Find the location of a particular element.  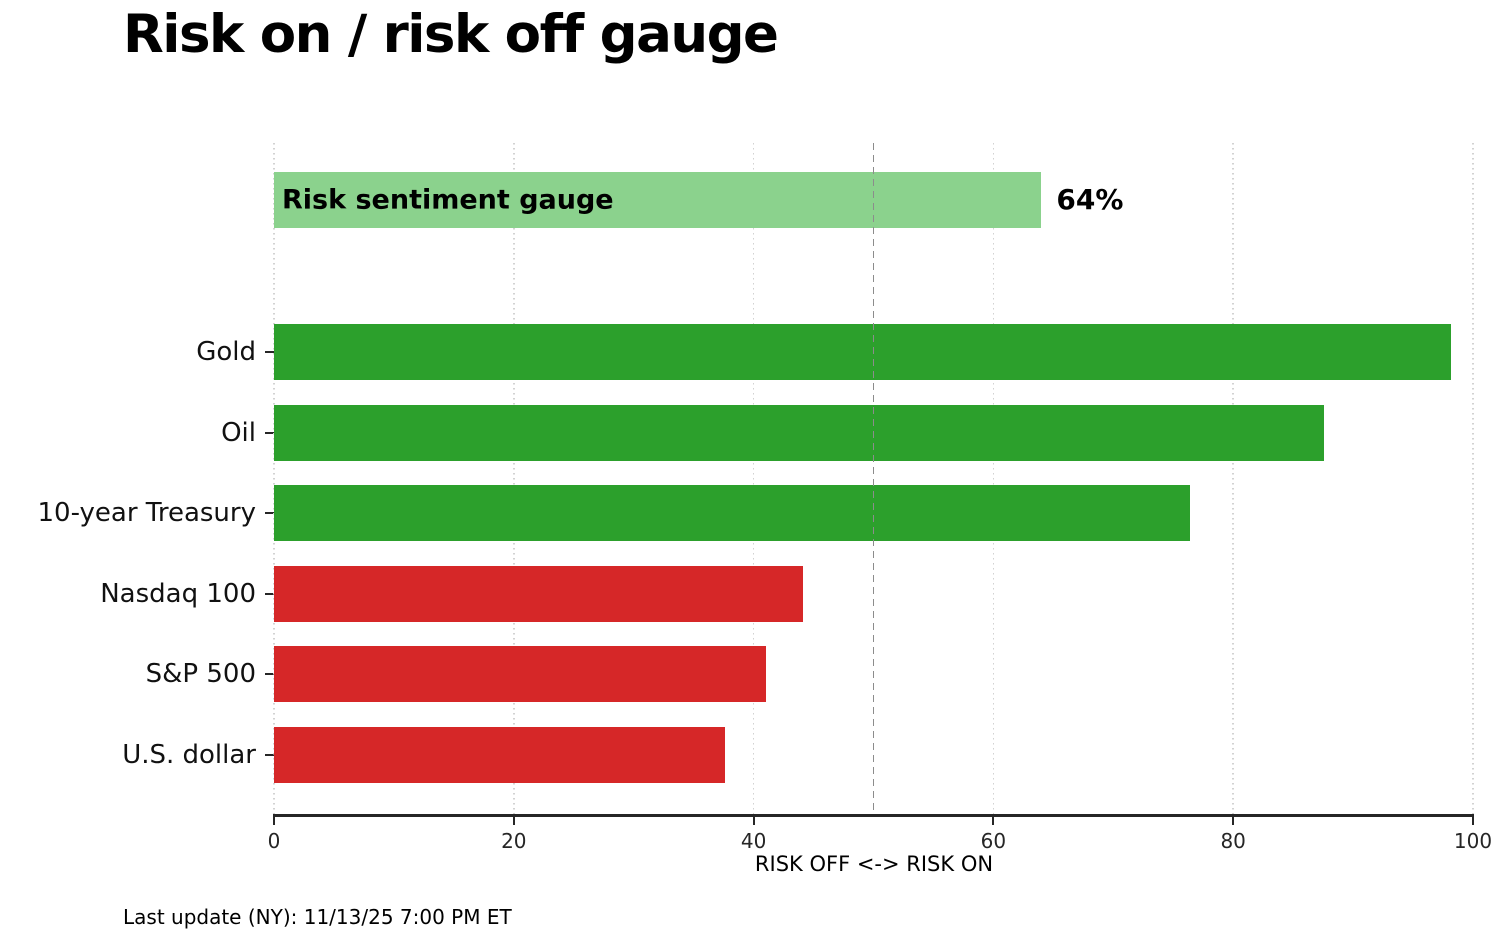

y-label-s-p-500: S&P 500 is located at coordinates (200, 674).